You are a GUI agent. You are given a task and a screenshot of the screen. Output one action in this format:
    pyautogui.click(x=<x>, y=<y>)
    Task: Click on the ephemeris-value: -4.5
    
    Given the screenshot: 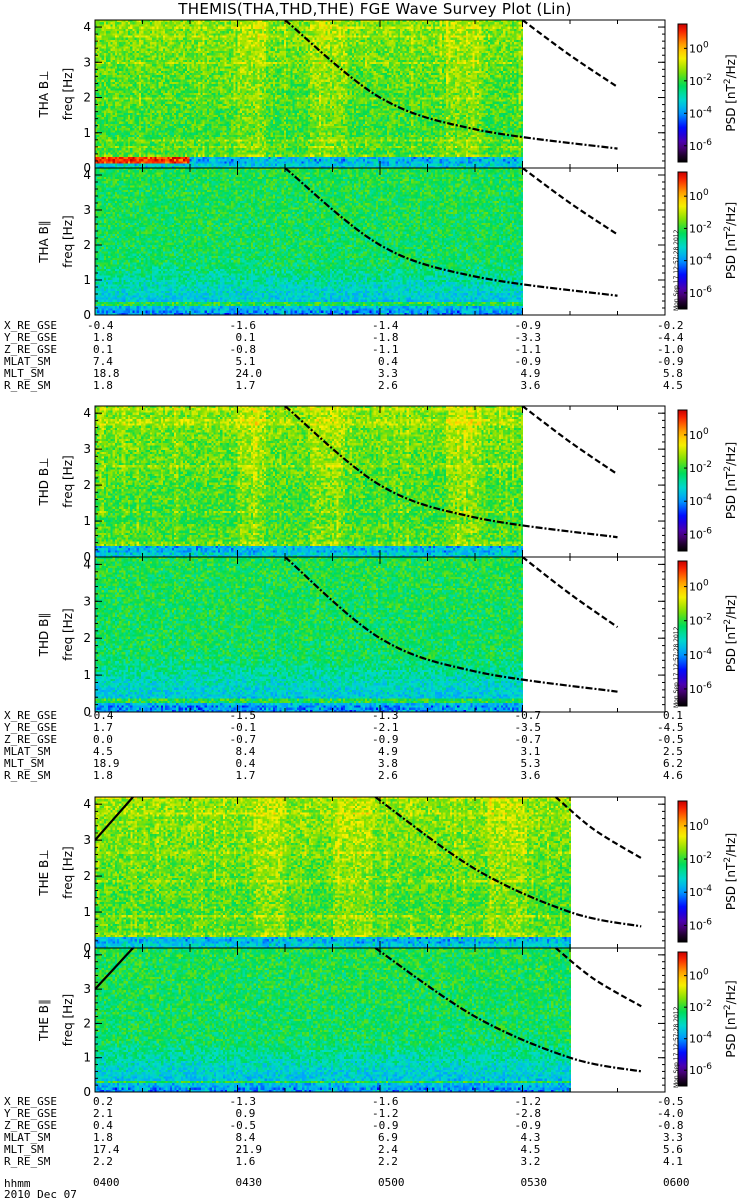 What is the action you would take?
    pyautogui.click(x=670, y=727)
    